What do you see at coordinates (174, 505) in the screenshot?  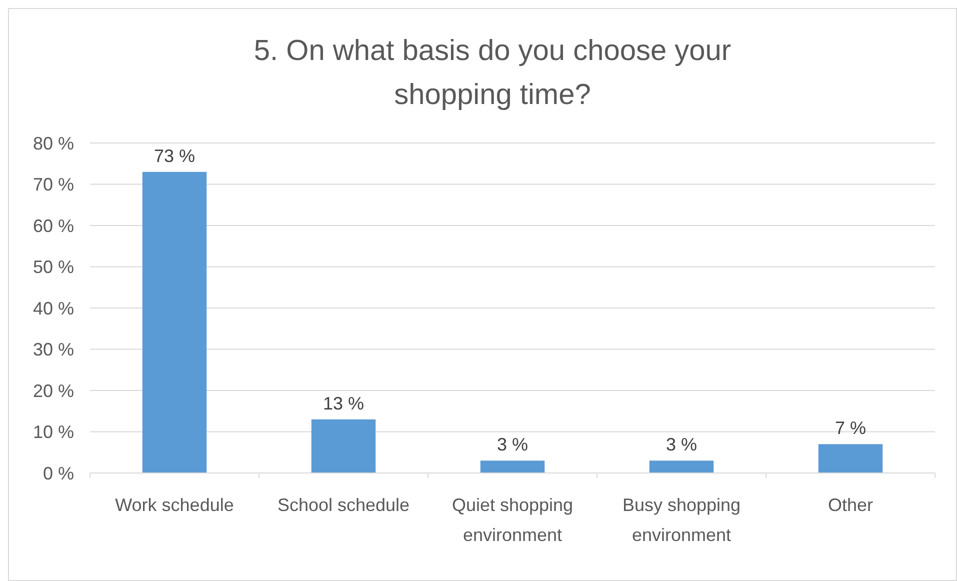 I see `x-tick-label: Work schedule` at bounding box center [174, 505].